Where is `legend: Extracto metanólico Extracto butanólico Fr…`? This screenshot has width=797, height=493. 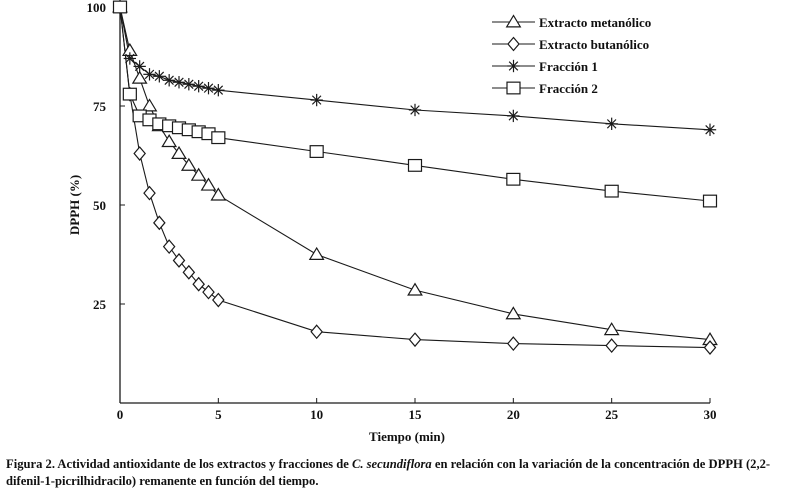 legend: Extracto metanólico Extracto butanólico Fr… is located at coordinates (571, 55).